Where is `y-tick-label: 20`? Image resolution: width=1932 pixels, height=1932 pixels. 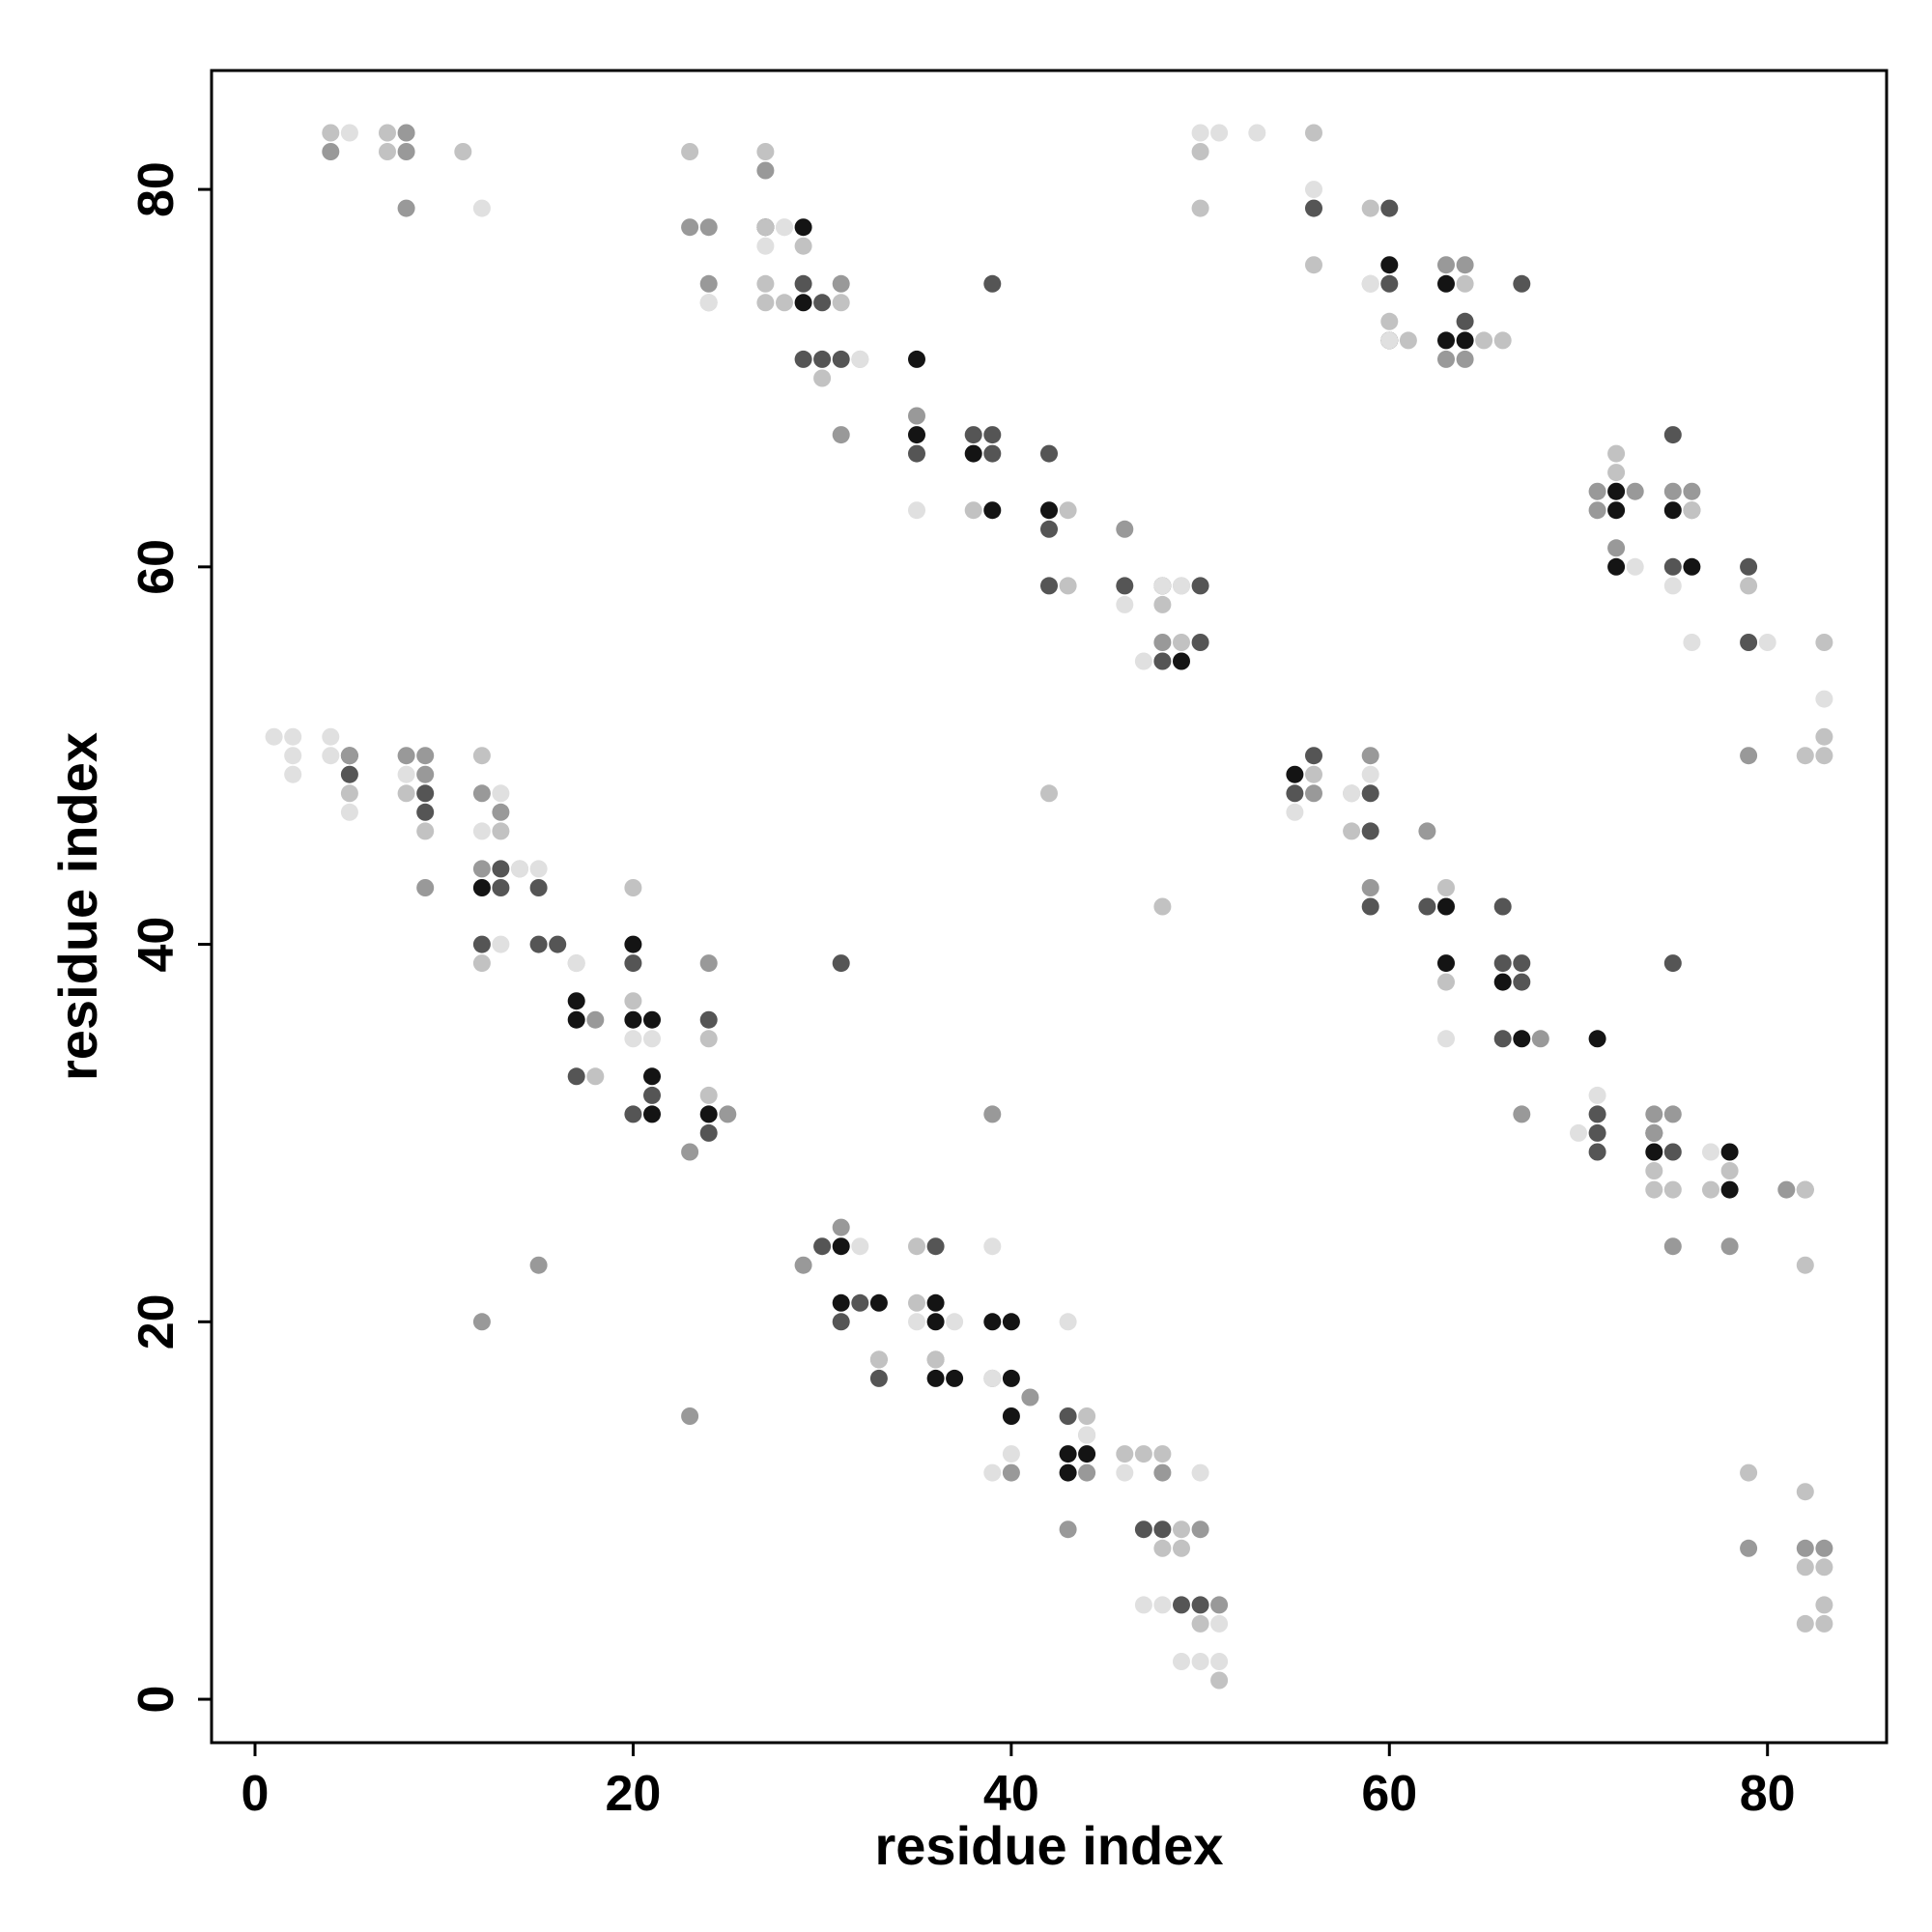 y-tick-label: 20 is located at coordinates (156, 1321).